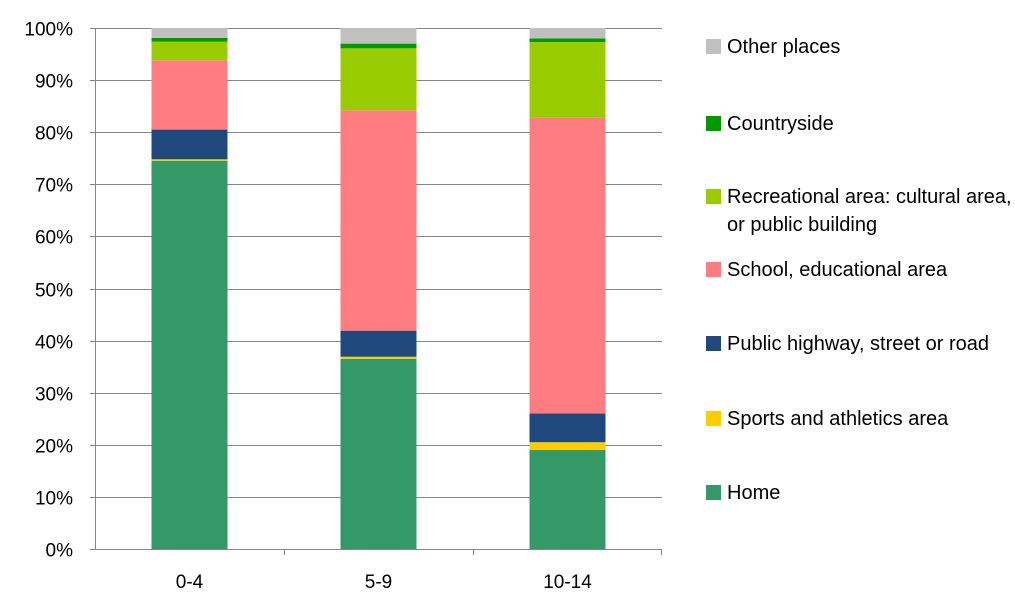 This screenshot has height=594, width=1015. I want to click on y-tick-label: 0%, so click(60, 551).